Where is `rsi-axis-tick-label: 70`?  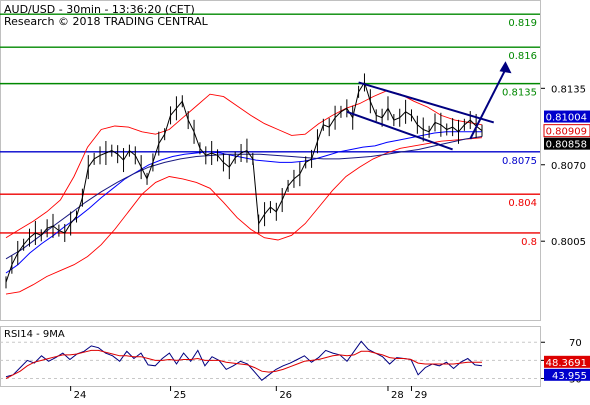
rsi-axis-tick-label: 70 is located at coordinates (575, 343).